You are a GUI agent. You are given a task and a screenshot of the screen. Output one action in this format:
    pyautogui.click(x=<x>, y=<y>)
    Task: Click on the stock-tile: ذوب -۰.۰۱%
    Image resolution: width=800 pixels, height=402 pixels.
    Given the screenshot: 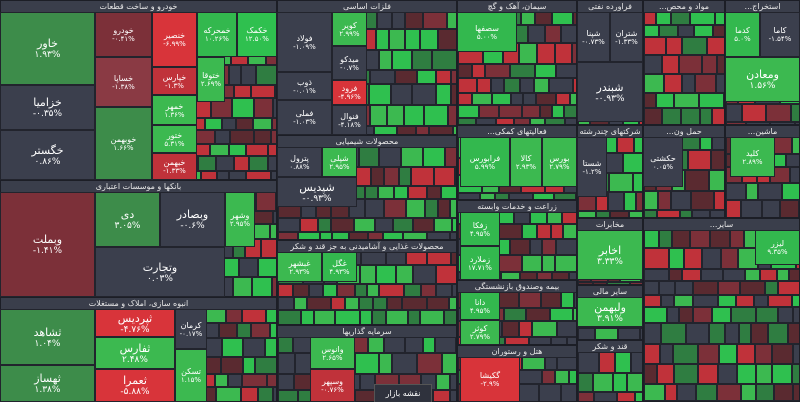 What is the action you would take?
    pyautogui.click(x=304, y=86)
    